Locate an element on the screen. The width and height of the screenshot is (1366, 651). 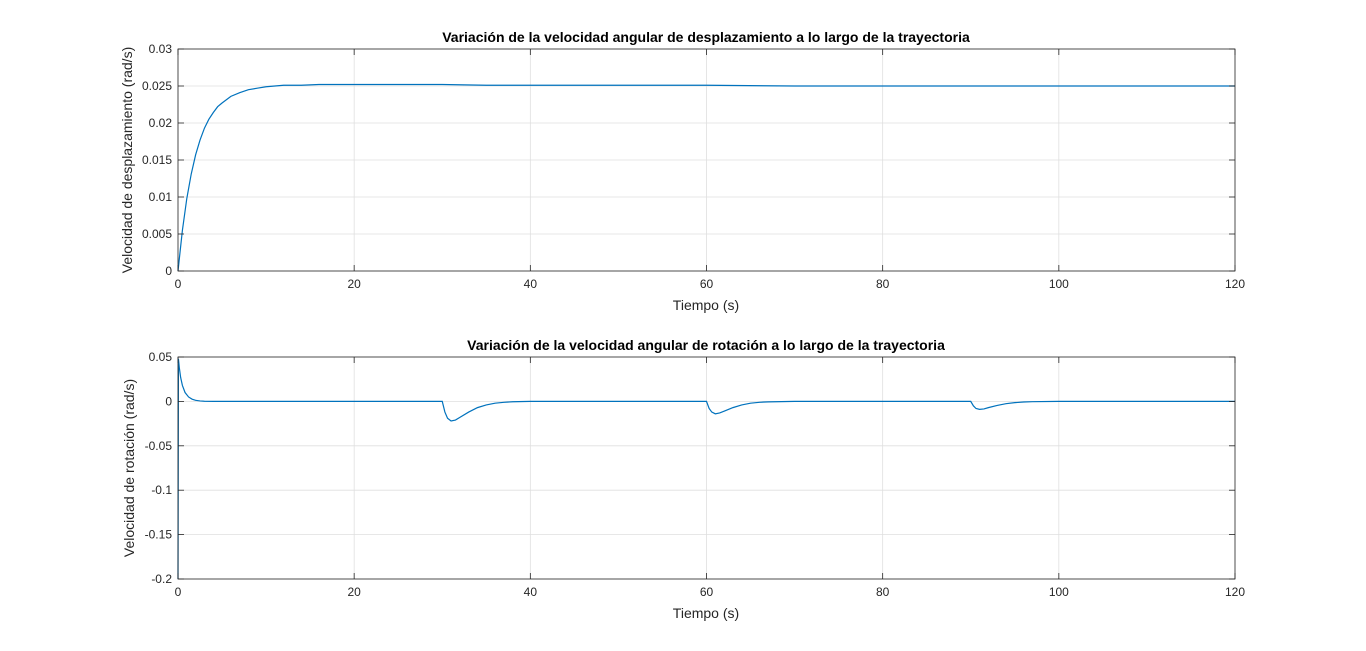
y-tick-label: 0.05 is located at coordinates (161, 357).